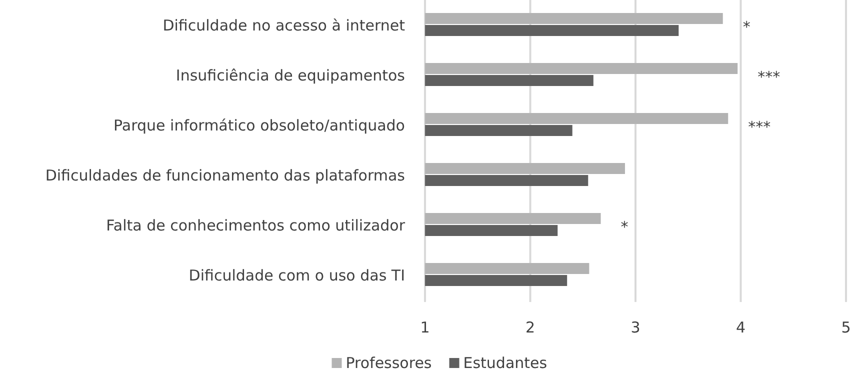 Image resolution: width=850 pixels, height=376 pixels. I want to click on x-tick-label: 4, so click(741, 327).